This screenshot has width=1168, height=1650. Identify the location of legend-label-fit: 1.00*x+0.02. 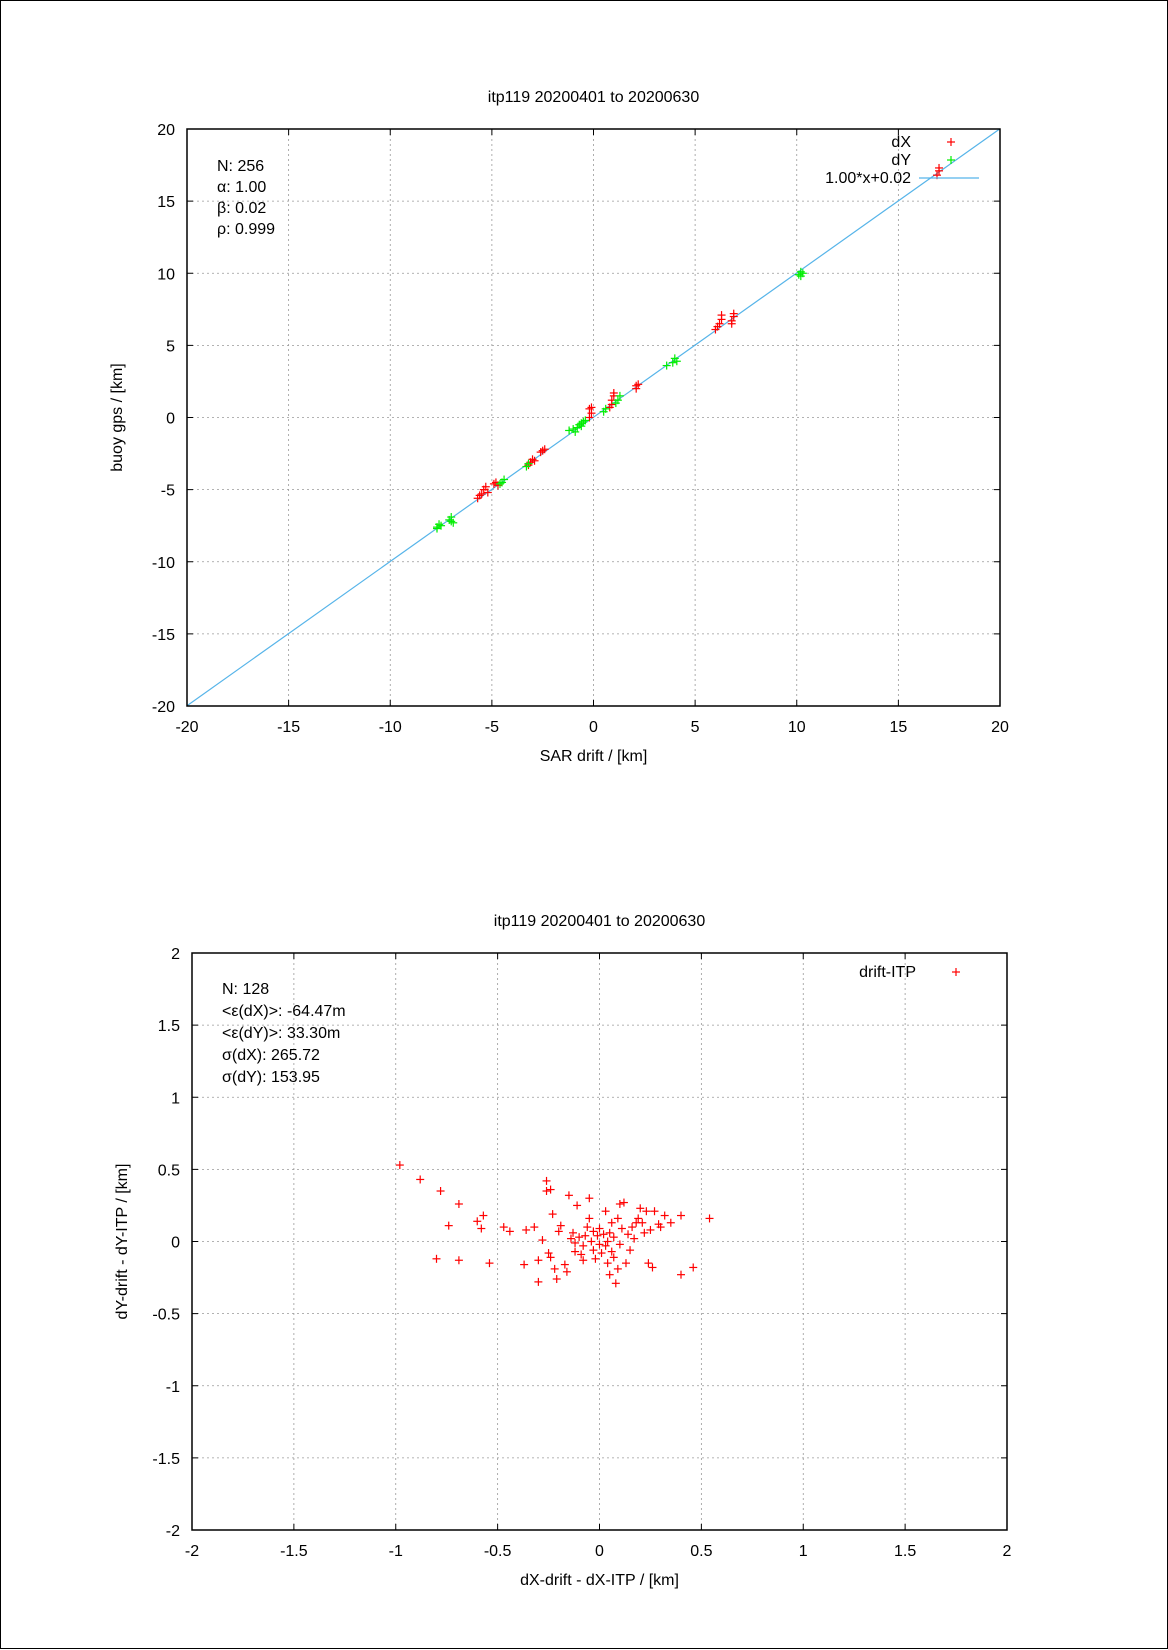
(868, 178).